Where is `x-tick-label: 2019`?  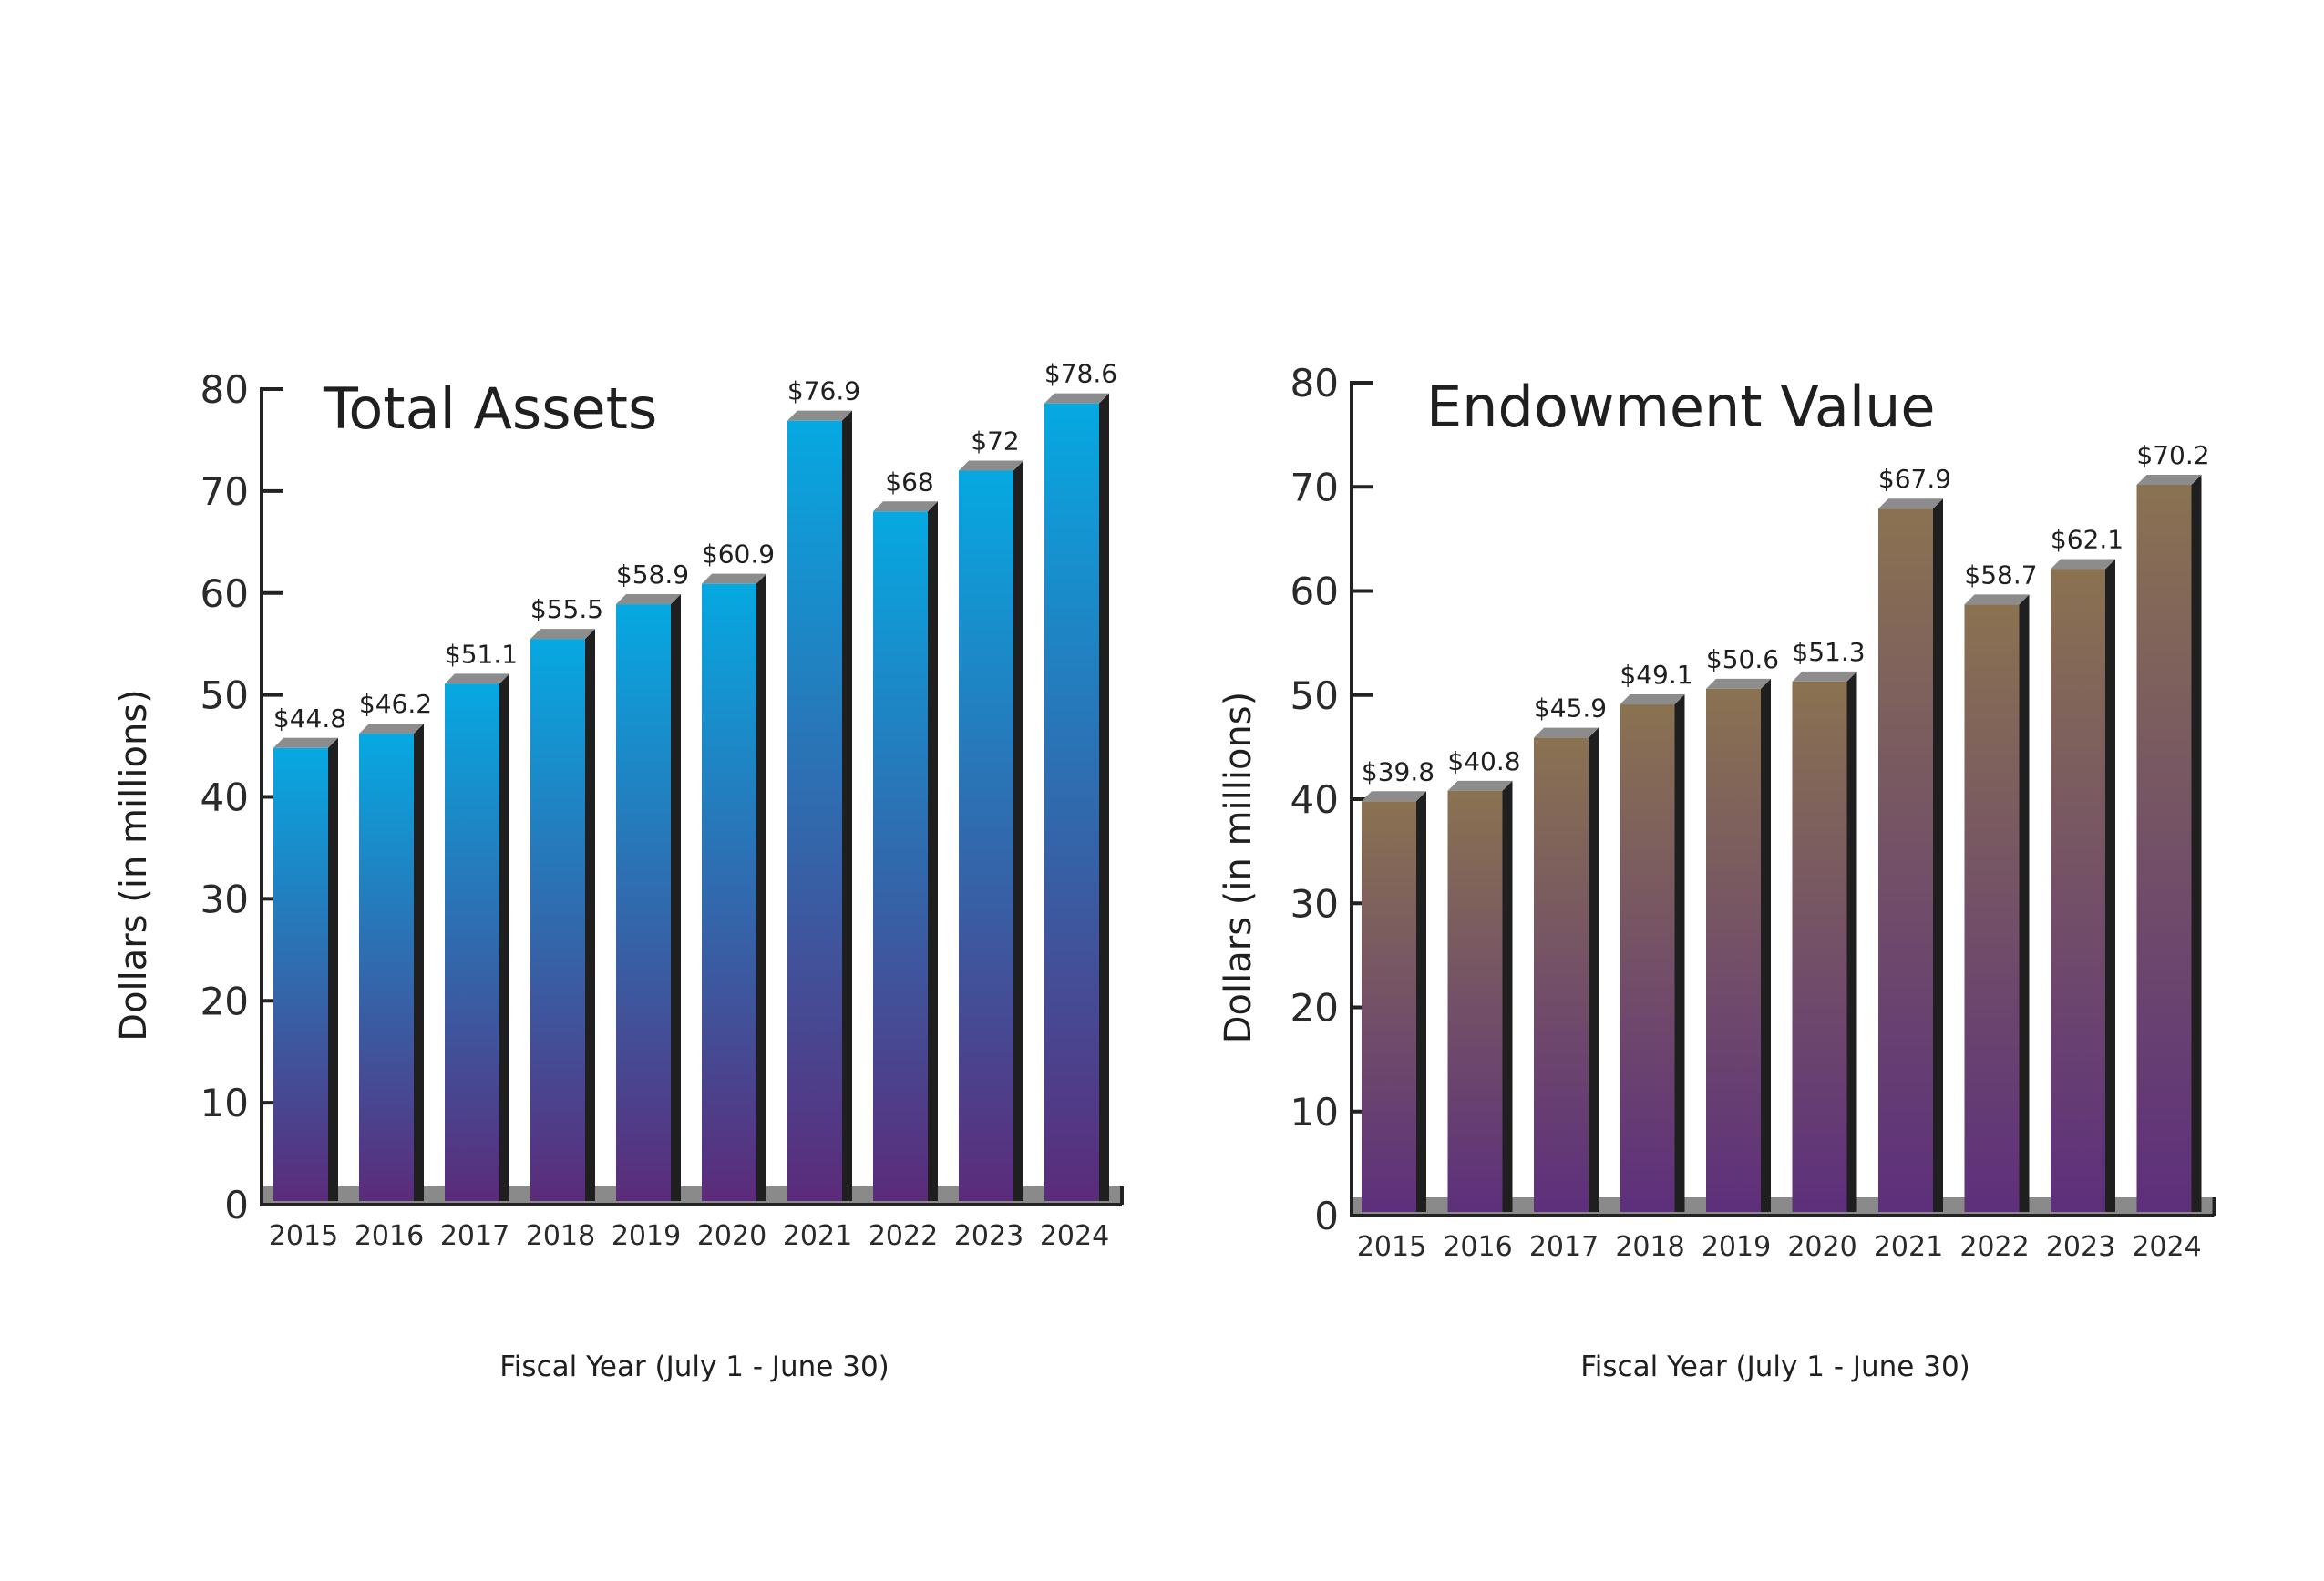
x-tick-label: 2019 is located at coordinates (646, 1236).